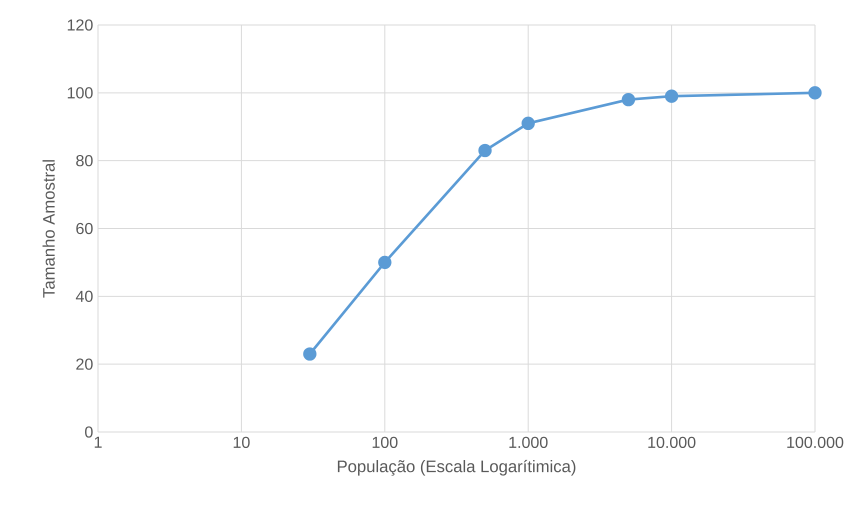 Image resolution: width=853 pixels, height=510 pixels. Describe the element at coordinates (457, 468) in the screenshot. I see `x-axis-title: População (Escala Logarítimica)` at that location.